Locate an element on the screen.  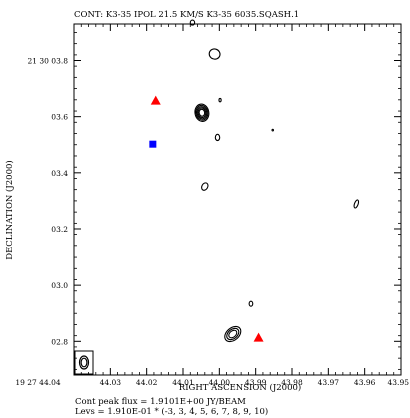
x-axis-label: RIGHT ASCENSION (J2000) is located at coordinates (240, 387).